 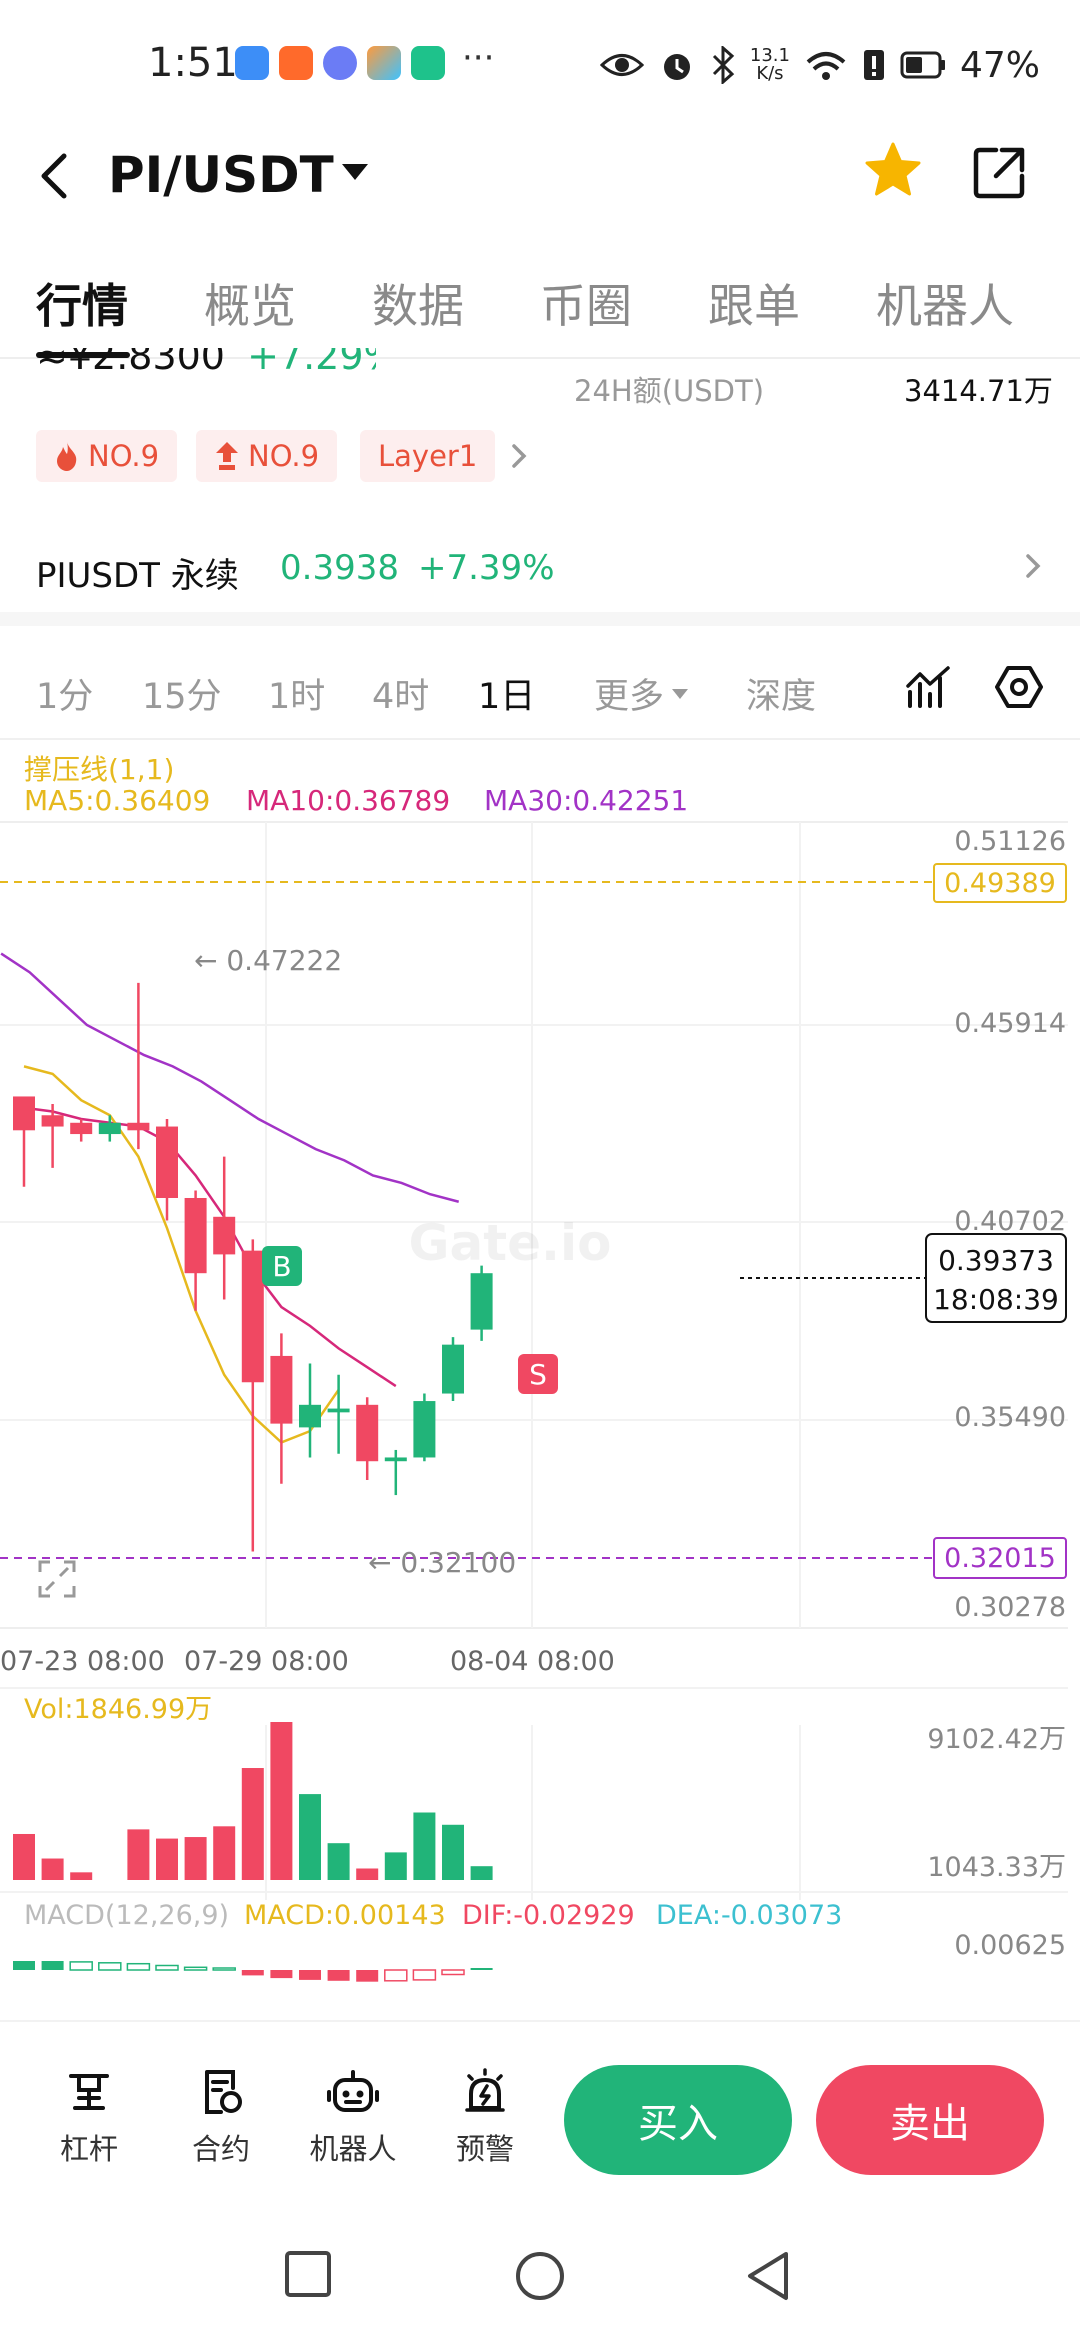 I want to click on bottom-bar-divider, so click(x=540, y=2021).